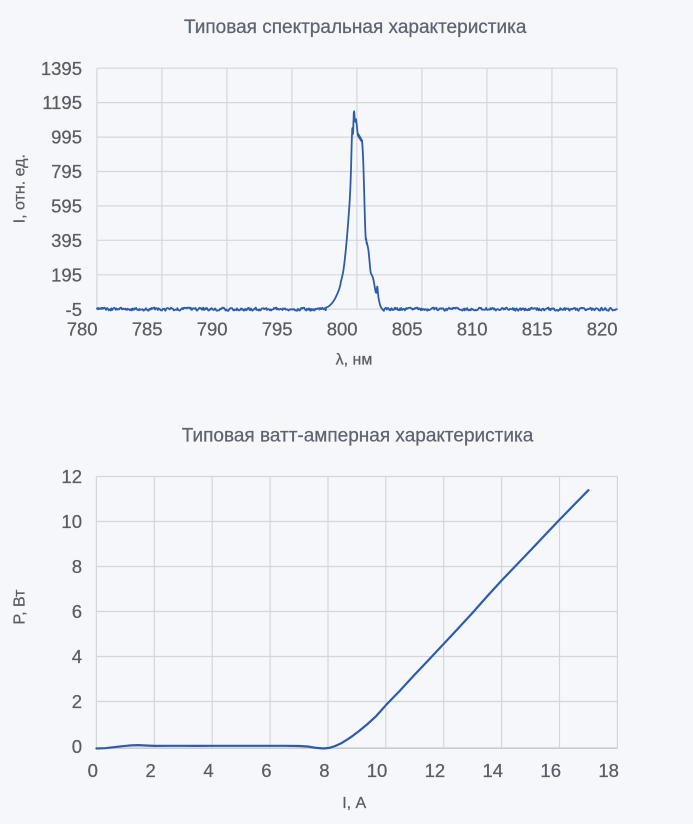 The width and height of the screenshot is (693, 824). What do you see at coordinates (493, 770) in the screenshot?
I see `svg-text: 14` at bounding box center [493, 770].